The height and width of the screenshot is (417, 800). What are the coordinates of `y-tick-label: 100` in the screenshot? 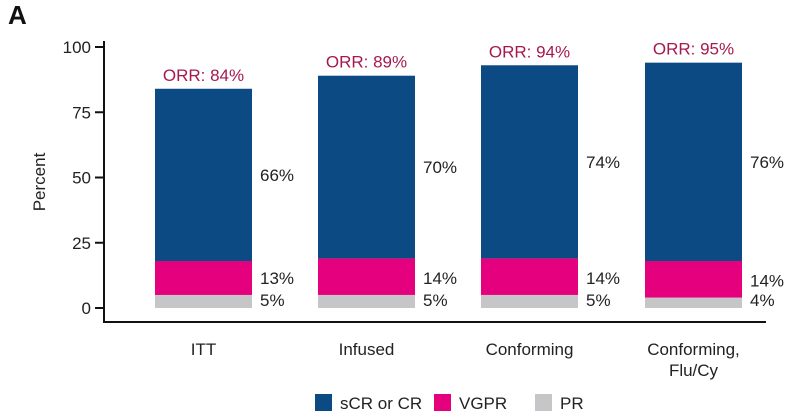 It's located at (77, 47).